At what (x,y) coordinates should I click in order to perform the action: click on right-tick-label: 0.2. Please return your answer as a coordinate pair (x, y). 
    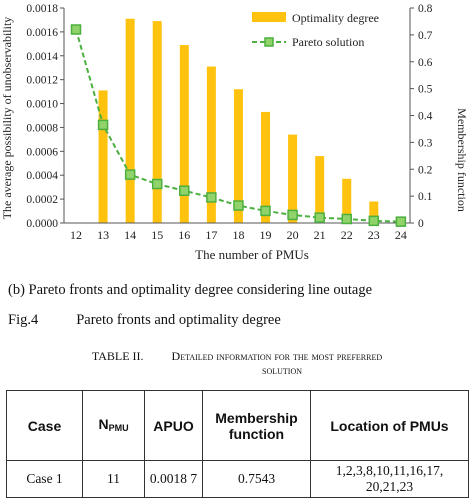
    Looking at the image, I should click on (425, 170).